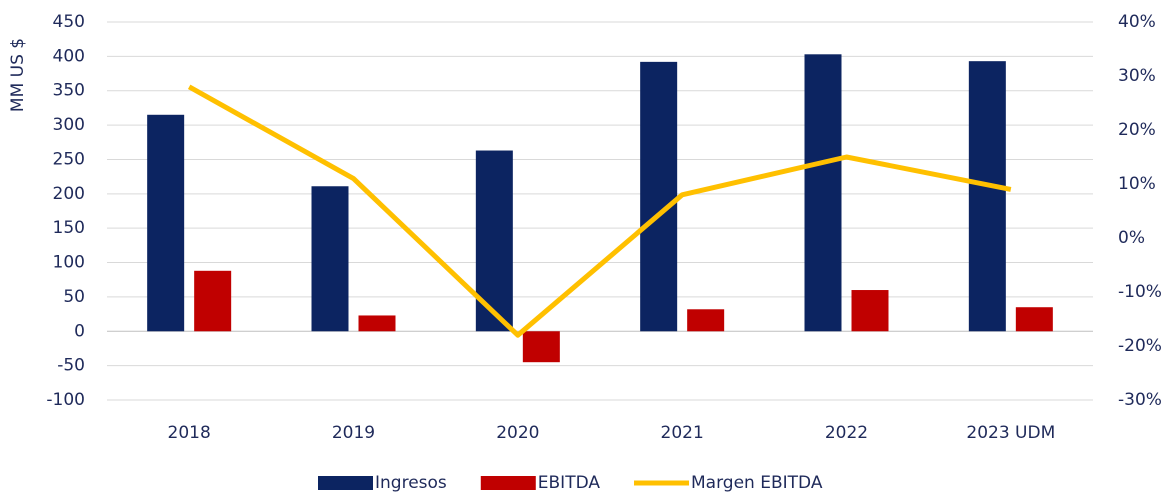 The height and width of the screenshot is (495, 1167). Describe the element at coordinates (71, 366) in the screenshot. I see `y-tick-label: -50` at that location.